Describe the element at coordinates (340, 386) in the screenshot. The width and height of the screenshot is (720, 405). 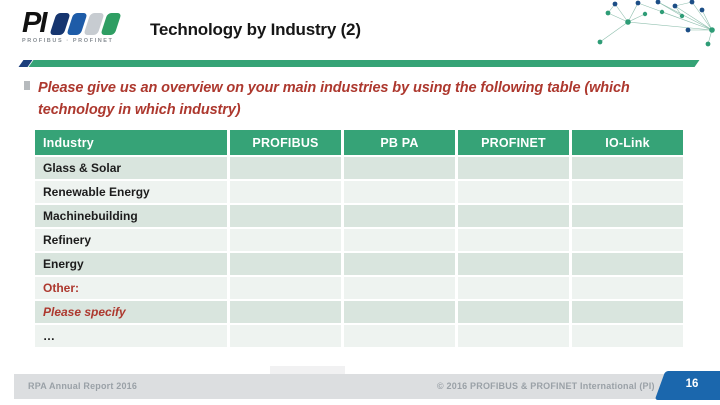
I see `footer-bar` at that location.